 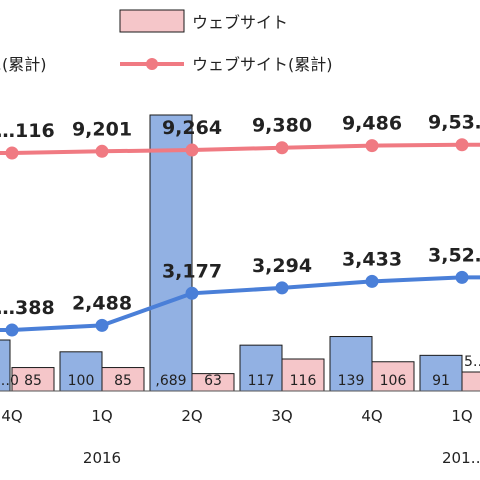 I want to click on bar-label-blue: …0, so click(x=9, y=381).